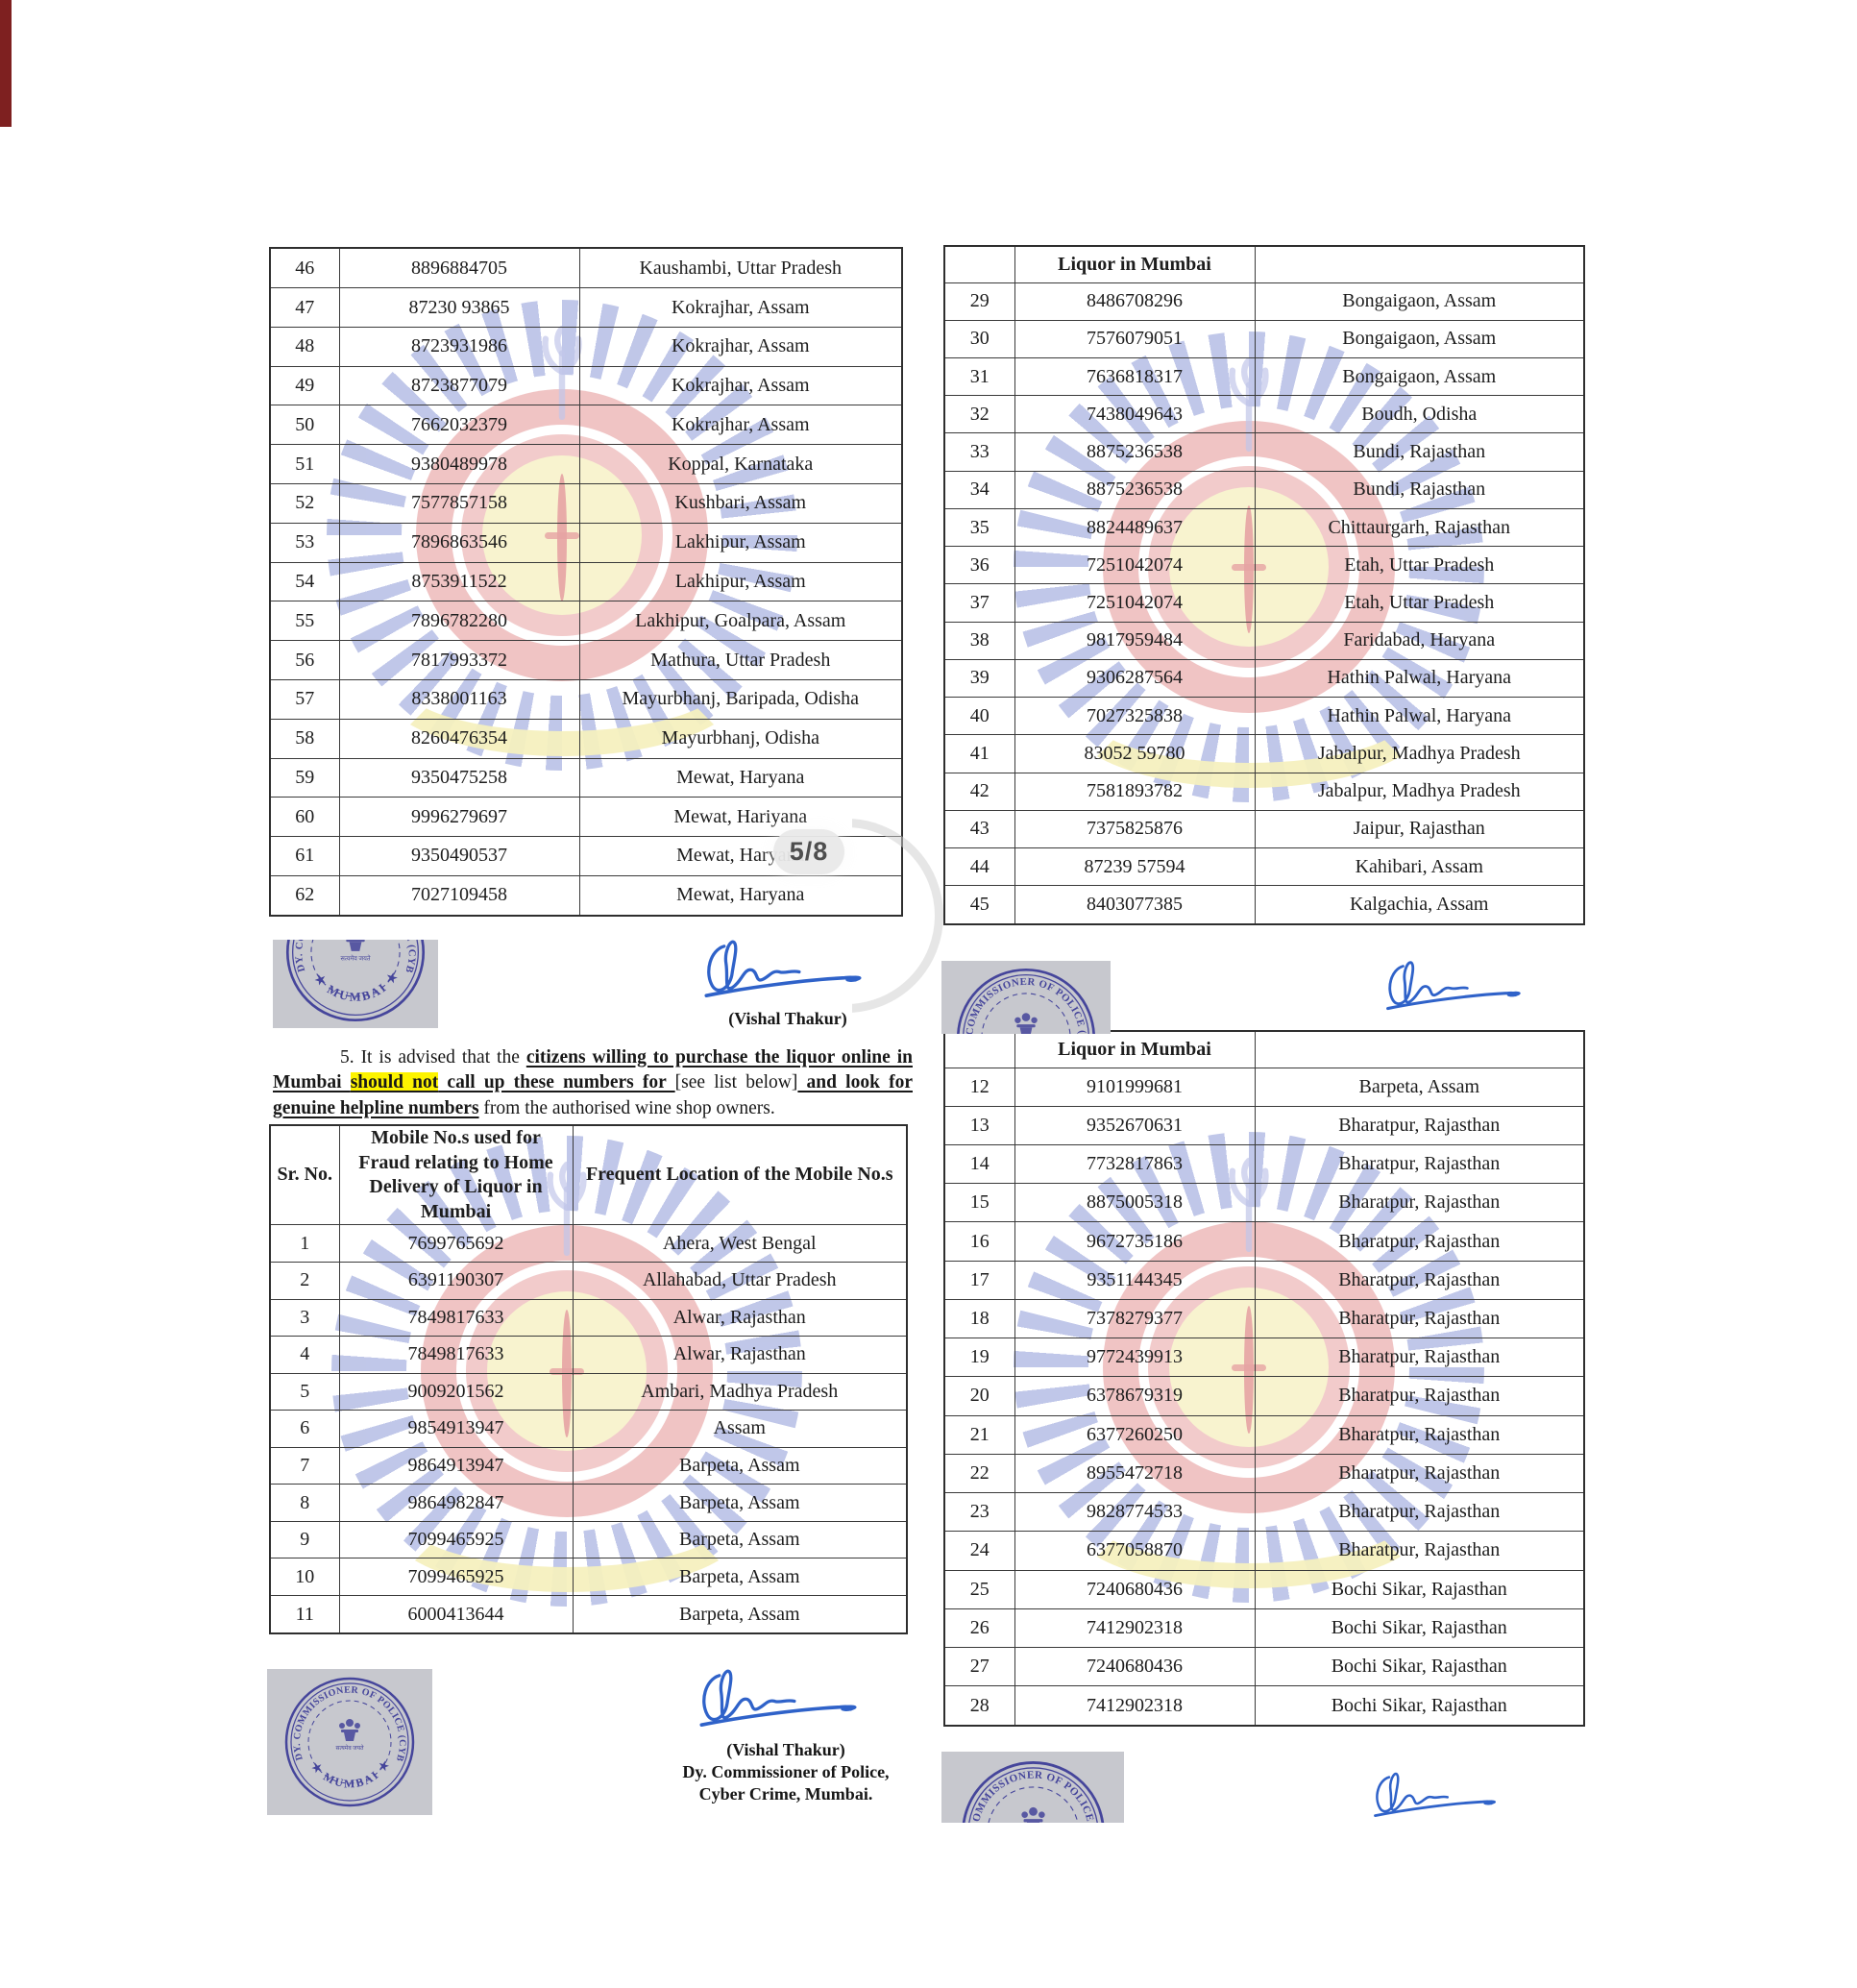 This screenshot has width=1857, height=1988. Describe the element at coordinates (1419, 452) in the screenshot. I see `table-cell: Bundi, Rajasthan` at that location.